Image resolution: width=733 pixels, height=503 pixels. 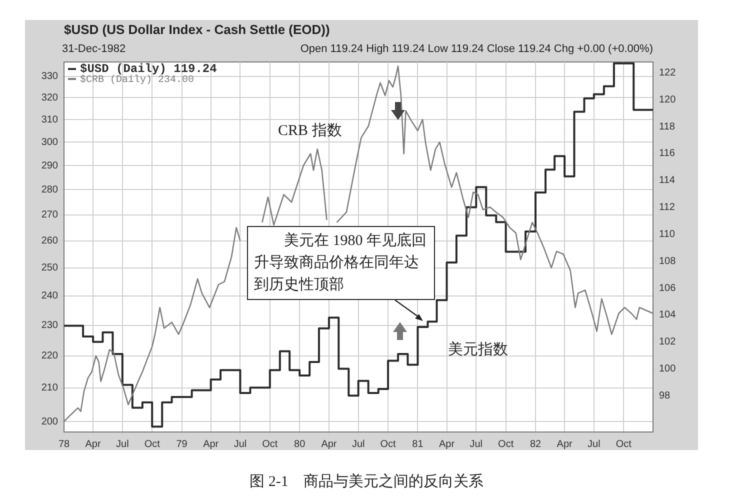 I want to click on y2-tick-label: 106, so click(x=667, y=288).